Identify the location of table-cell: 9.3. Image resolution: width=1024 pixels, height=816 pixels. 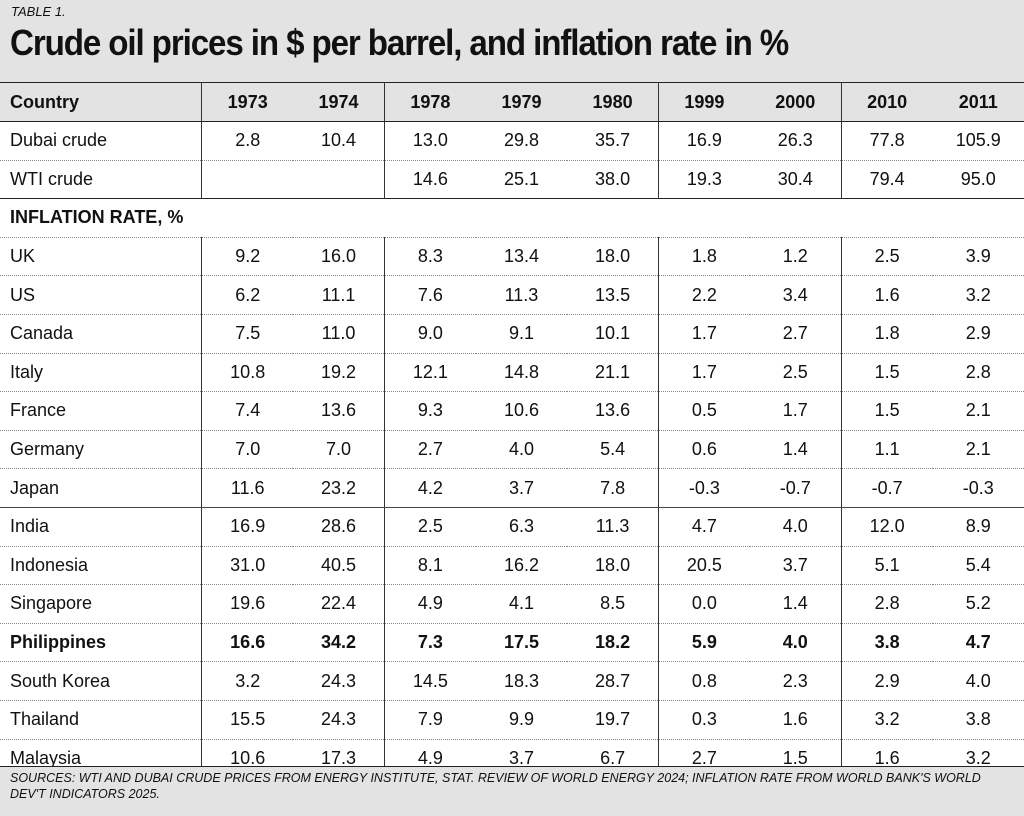
(430, 411).